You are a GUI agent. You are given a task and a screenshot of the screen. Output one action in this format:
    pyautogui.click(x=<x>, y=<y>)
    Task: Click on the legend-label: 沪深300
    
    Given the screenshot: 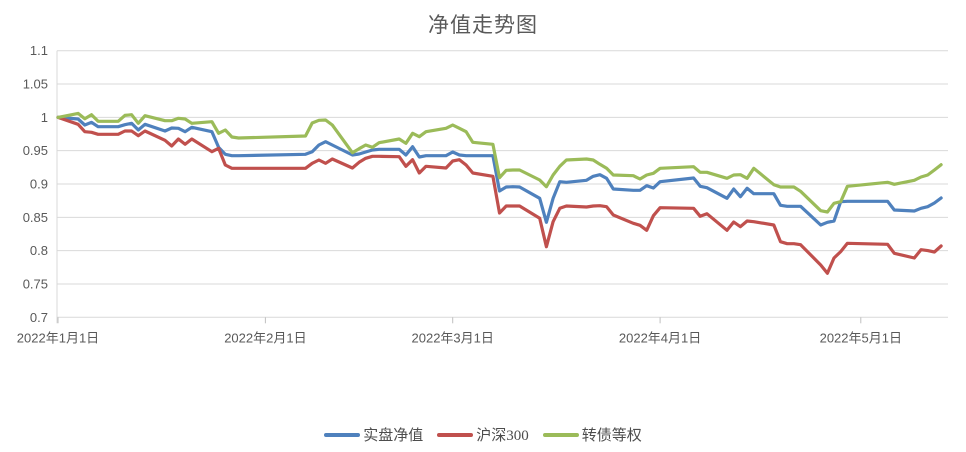 What is the action you would take?
    pyautogui.click(x=502, y=436)
    